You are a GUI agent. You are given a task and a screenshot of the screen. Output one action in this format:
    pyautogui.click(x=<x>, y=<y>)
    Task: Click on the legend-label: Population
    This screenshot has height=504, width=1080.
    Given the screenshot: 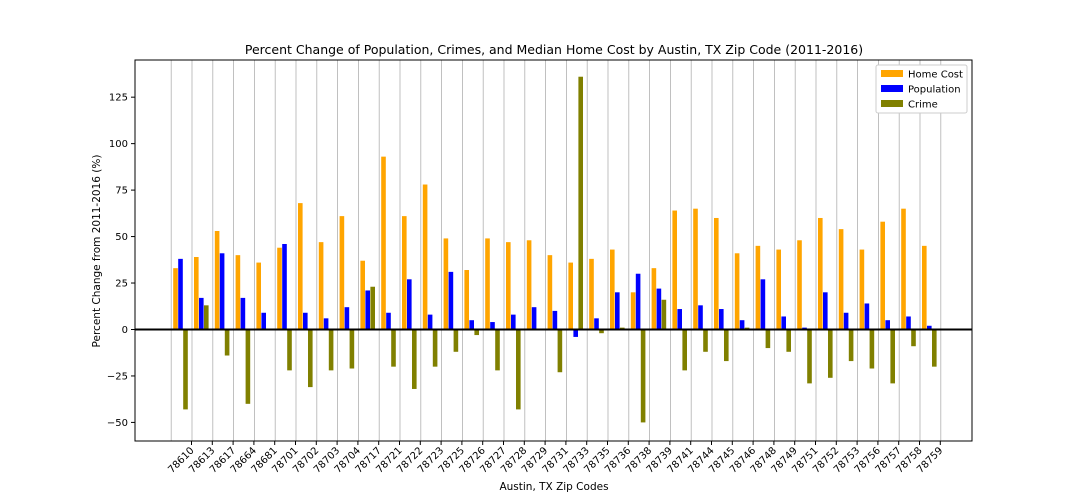 What is the action you would take?
    pyautogui.click(x=934, y=90)
    